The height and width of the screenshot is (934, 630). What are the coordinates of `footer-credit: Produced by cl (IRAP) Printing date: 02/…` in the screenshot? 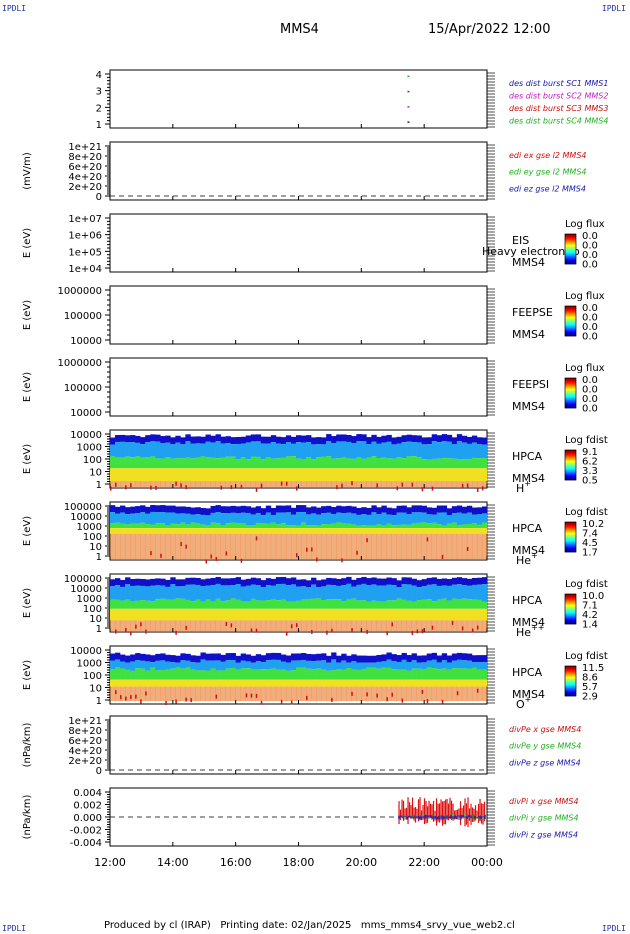 It's located at (309, 925).